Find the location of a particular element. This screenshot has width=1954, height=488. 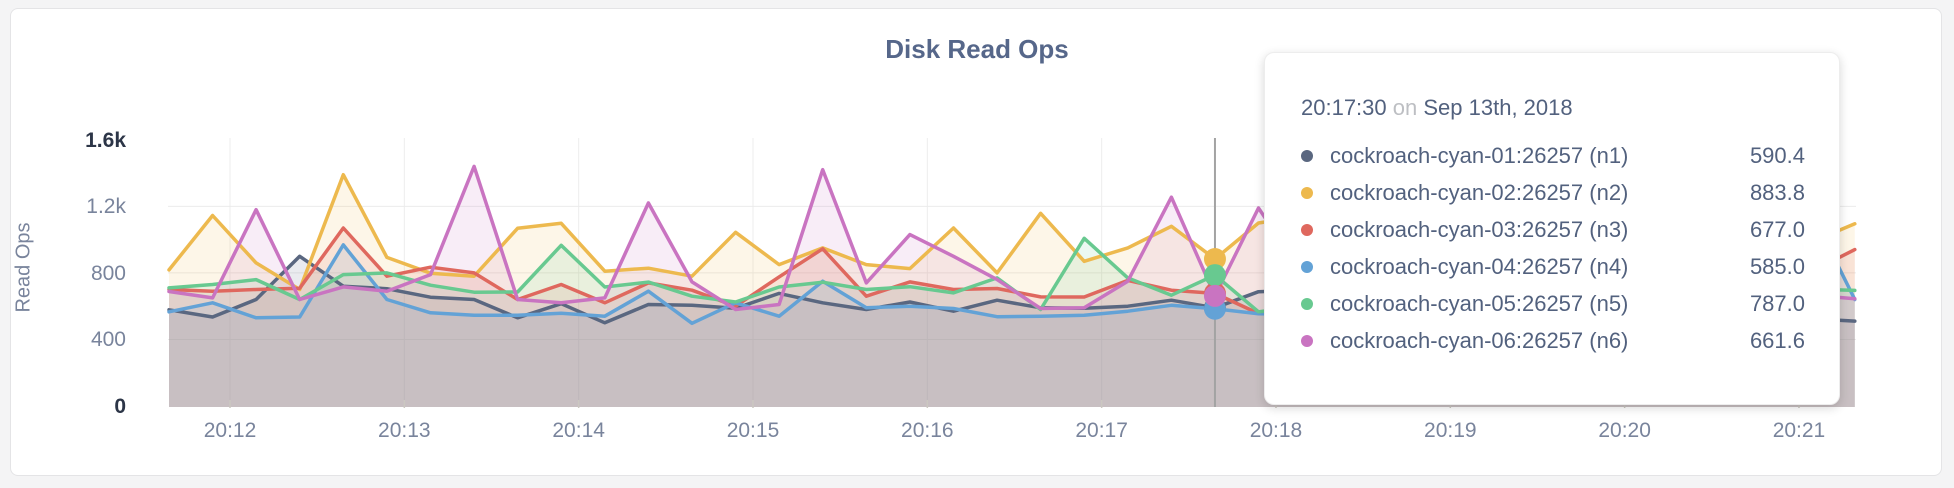

y-tick-label: 800 is located at coordinates (108, 273).